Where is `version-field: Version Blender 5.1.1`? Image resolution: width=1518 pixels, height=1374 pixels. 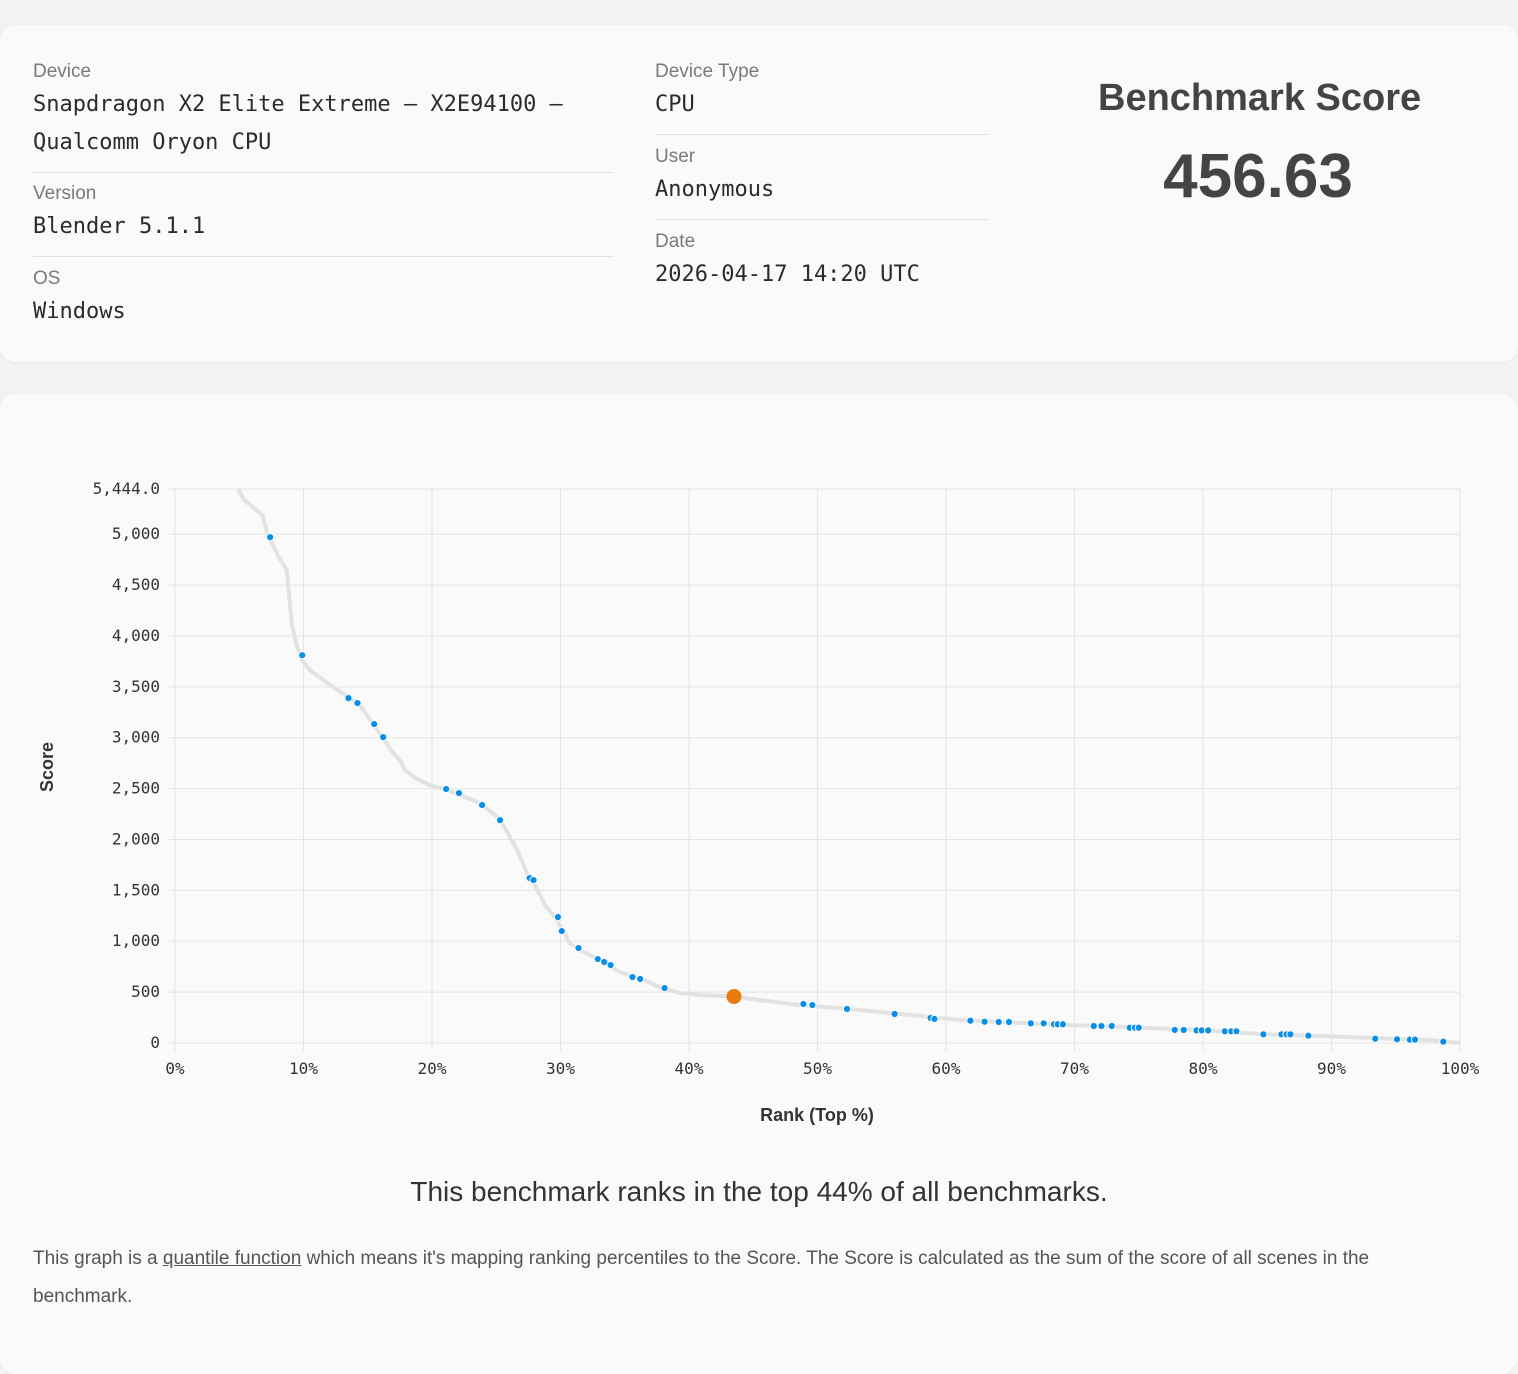
version-field: Version Blender 5.1.1 is located at coordinates (119, 214).